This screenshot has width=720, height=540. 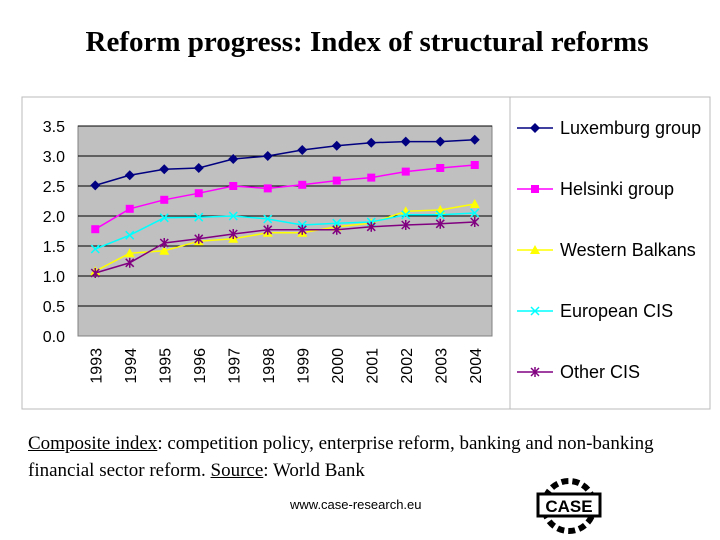 What do you see at coordinates (372, 366) in the screenshot?
I see `x-tick-label: 2001` at bounding box center [372, 366].